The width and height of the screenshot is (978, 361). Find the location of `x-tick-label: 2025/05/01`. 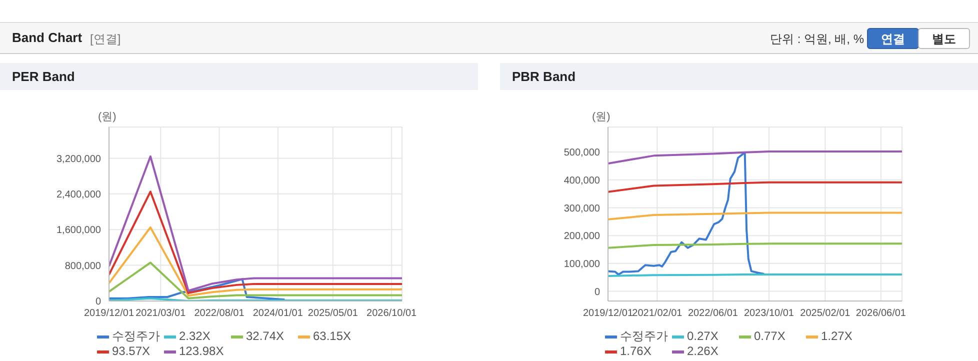

x-tick-label: 2025/05/01 is located at coordinates (333, 314).